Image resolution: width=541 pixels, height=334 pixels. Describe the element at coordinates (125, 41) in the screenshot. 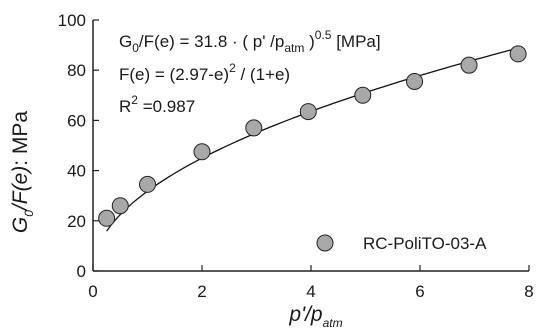

I see `eq-g: G` at that location.